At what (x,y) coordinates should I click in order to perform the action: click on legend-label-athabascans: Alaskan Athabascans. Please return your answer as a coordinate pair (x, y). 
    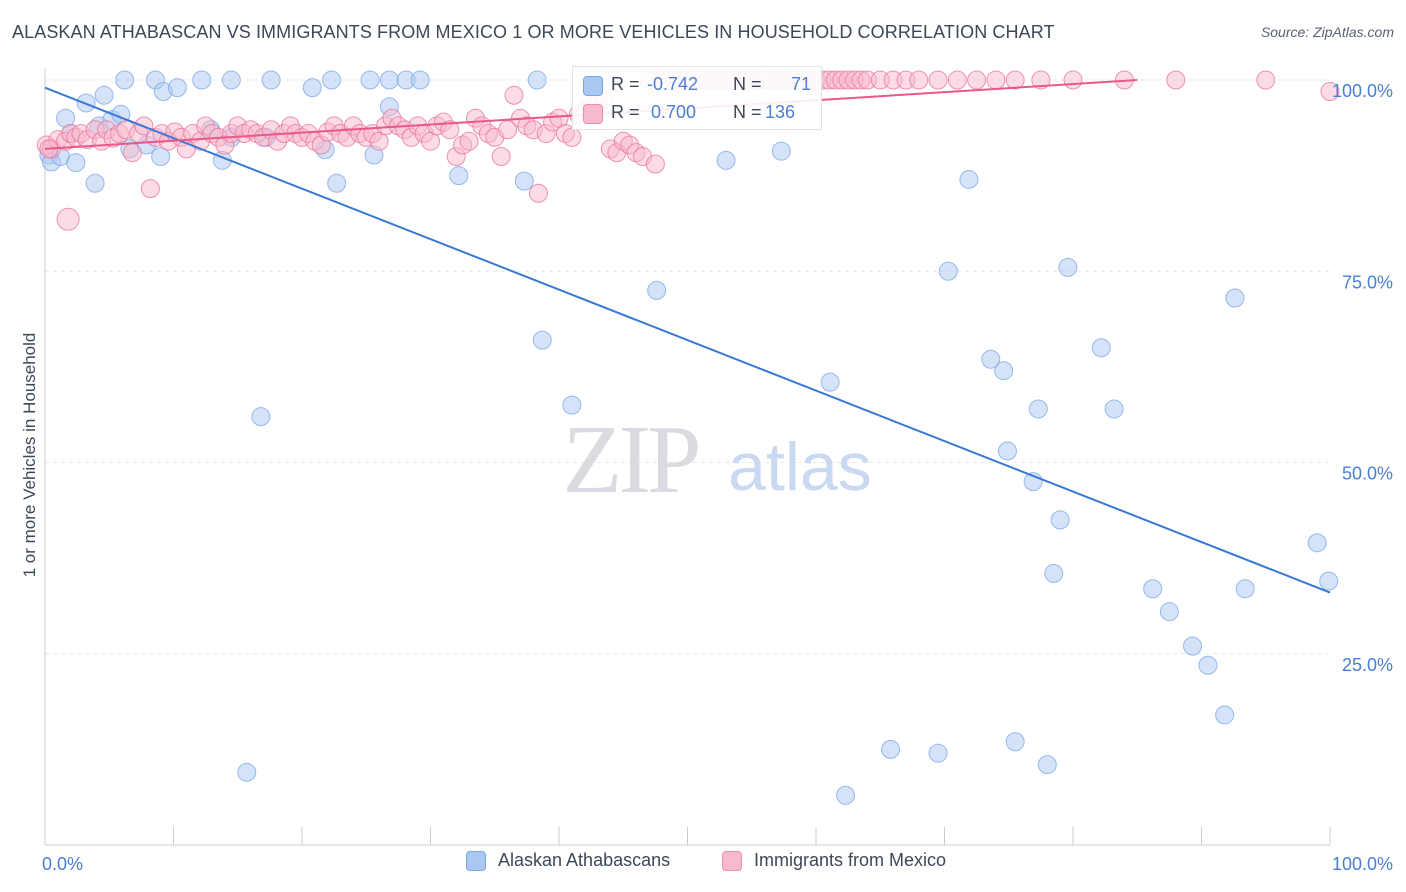
    Looking at the image, I should click on (584, 860).